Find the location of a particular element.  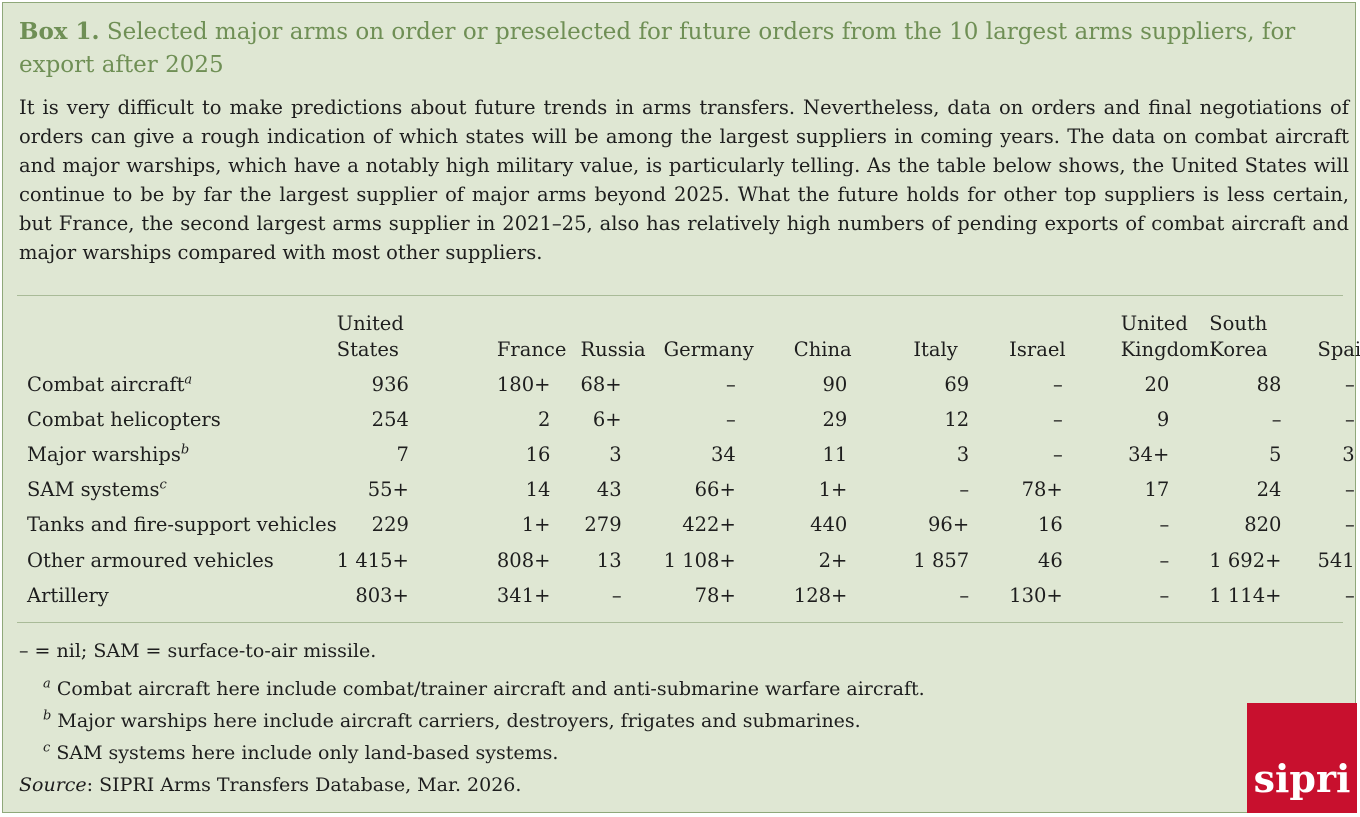

table-cell: 24 is located at coordinates (1269, 490).